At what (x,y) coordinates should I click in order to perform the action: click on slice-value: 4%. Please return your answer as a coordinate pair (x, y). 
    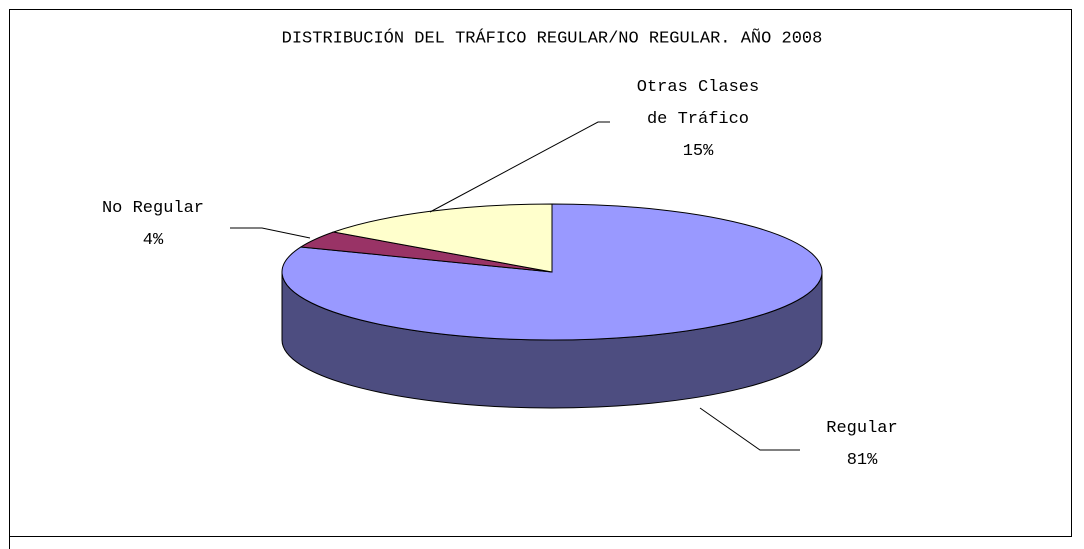
    Looking at the image, I should click on (153, 240).